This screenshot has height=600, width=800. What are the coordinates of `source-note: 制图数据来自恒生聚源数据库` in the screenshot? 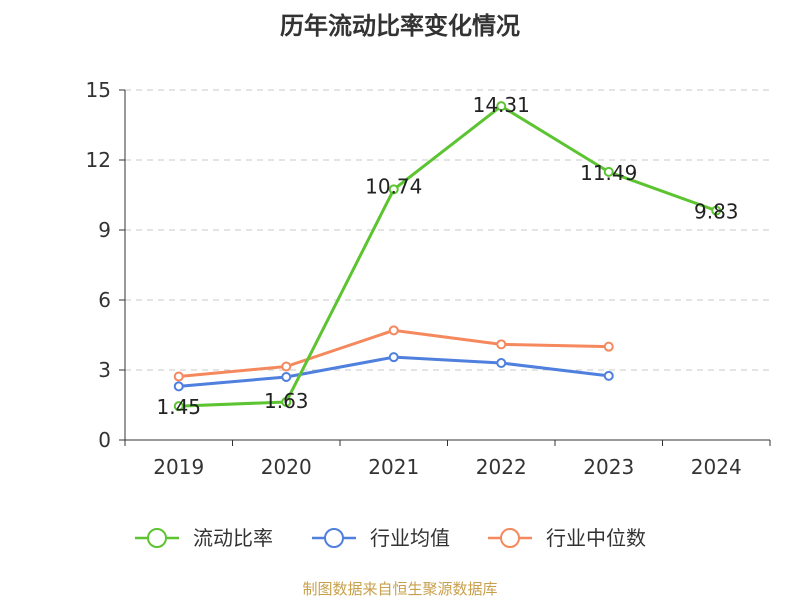 It's located at (400, 589).